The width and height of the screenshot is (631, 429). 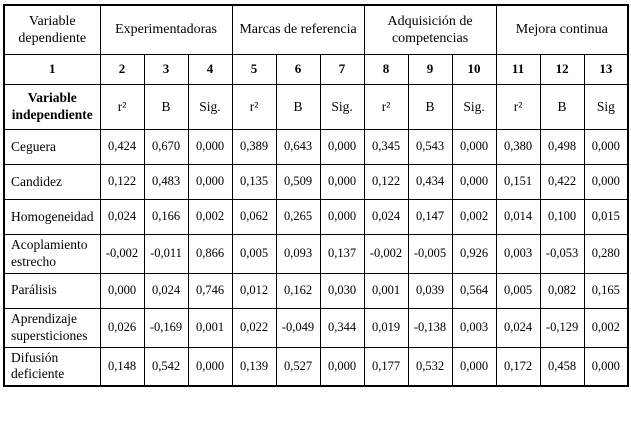 What do you see at coordinates (122, 147) in the screenshot?
I see `value-cell: 0,424` at bounding box center [122, 147].